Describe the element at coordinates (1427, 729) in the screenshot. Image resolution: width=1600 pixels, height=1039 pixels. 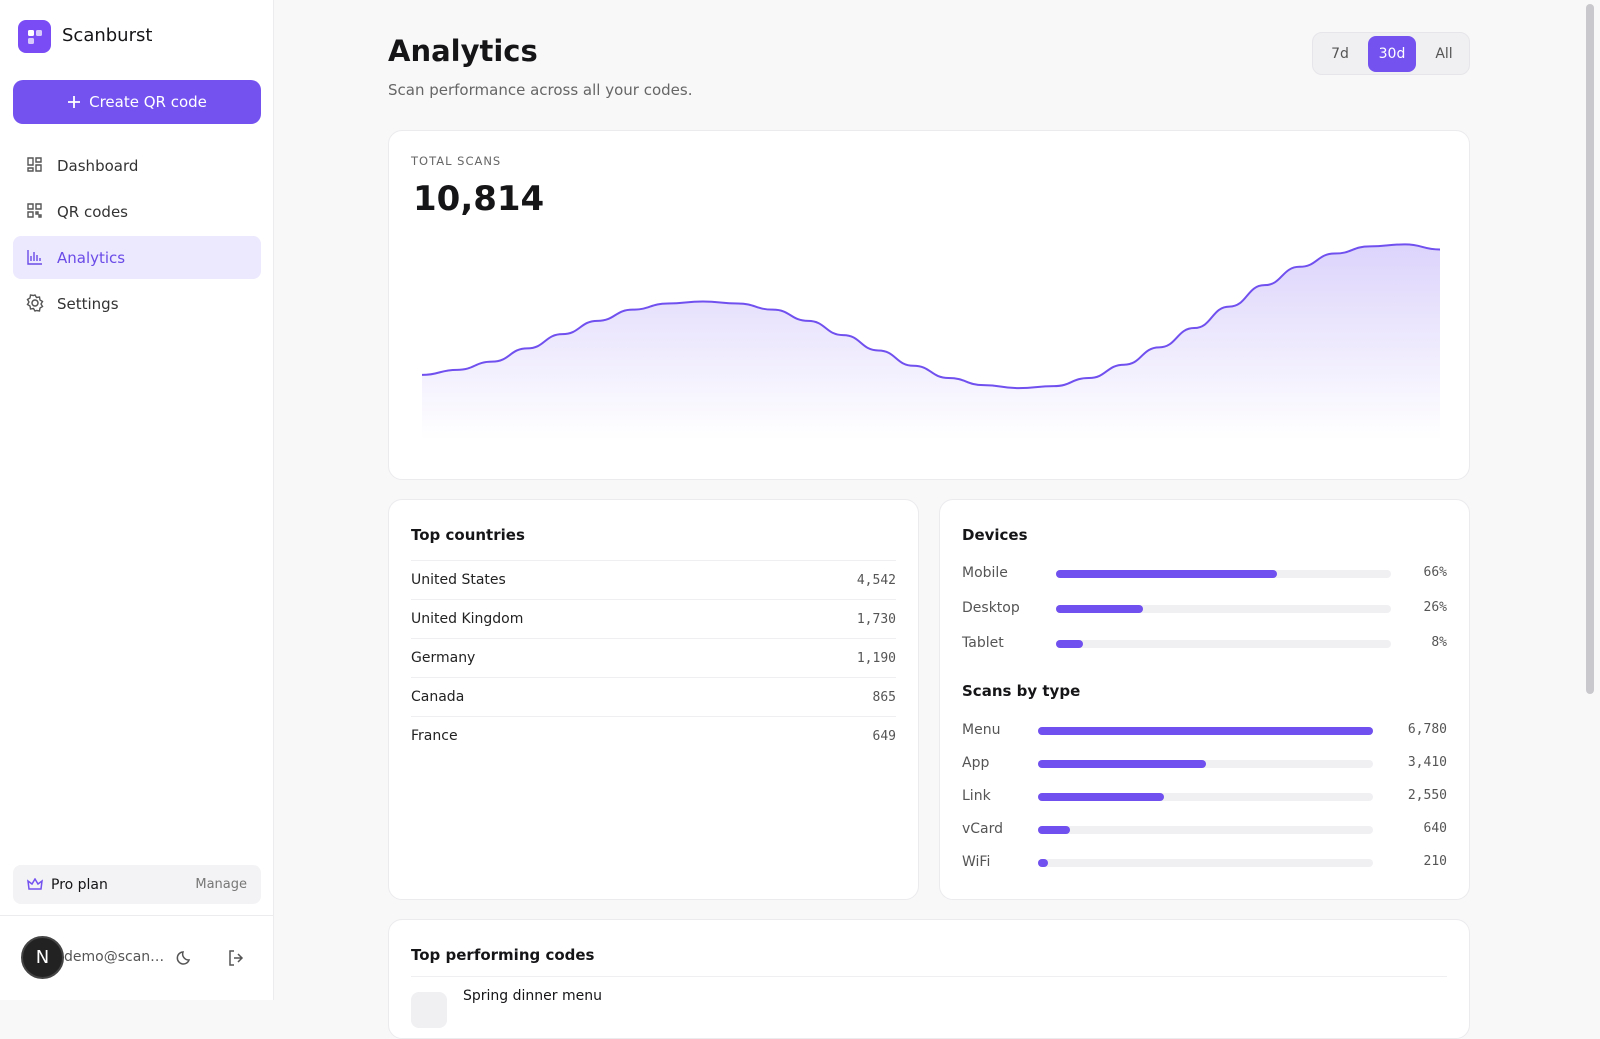
I see `bar-value: 6,780` at that location.